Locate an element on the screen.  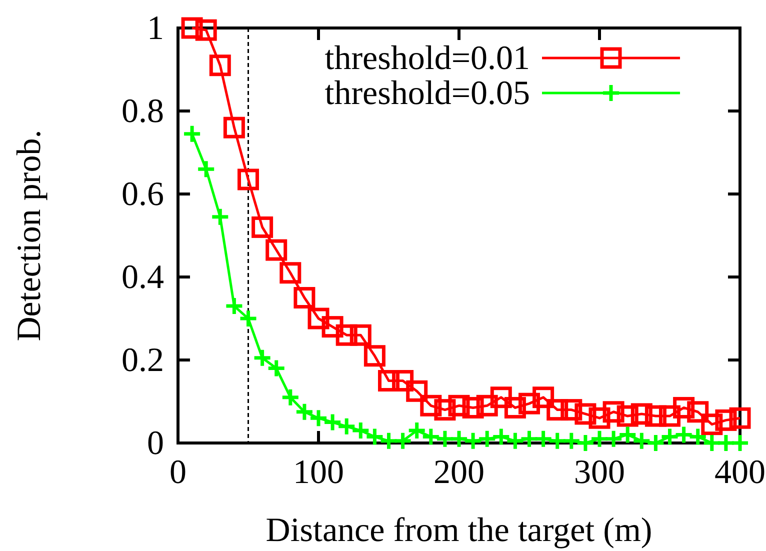
x-tick-label: 0 is located at coordinates (178, 472).